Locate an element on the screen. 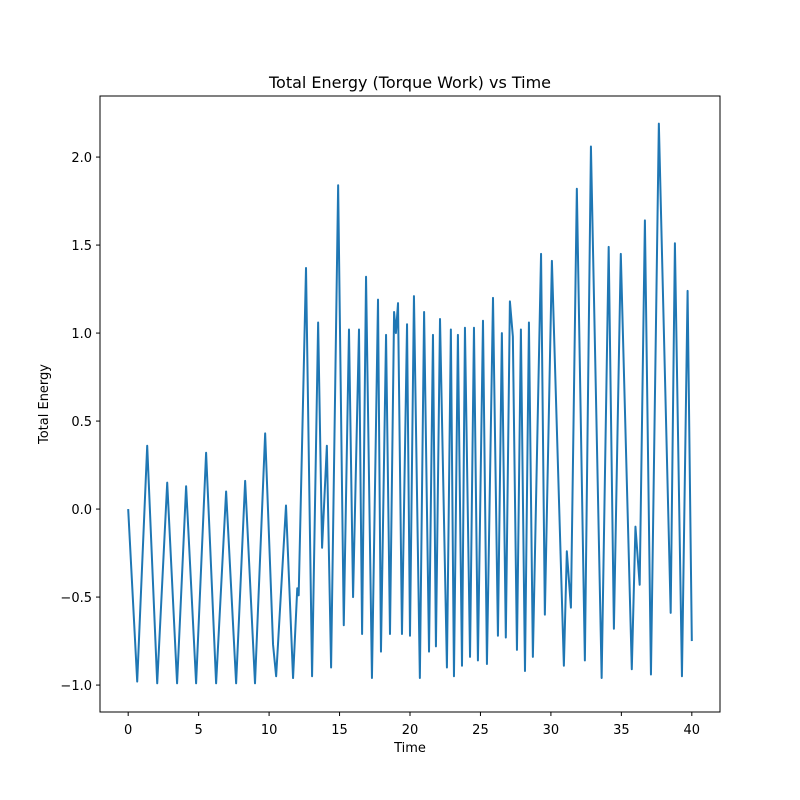  x-tick-label: 10 is located at coordinates (269, 730).